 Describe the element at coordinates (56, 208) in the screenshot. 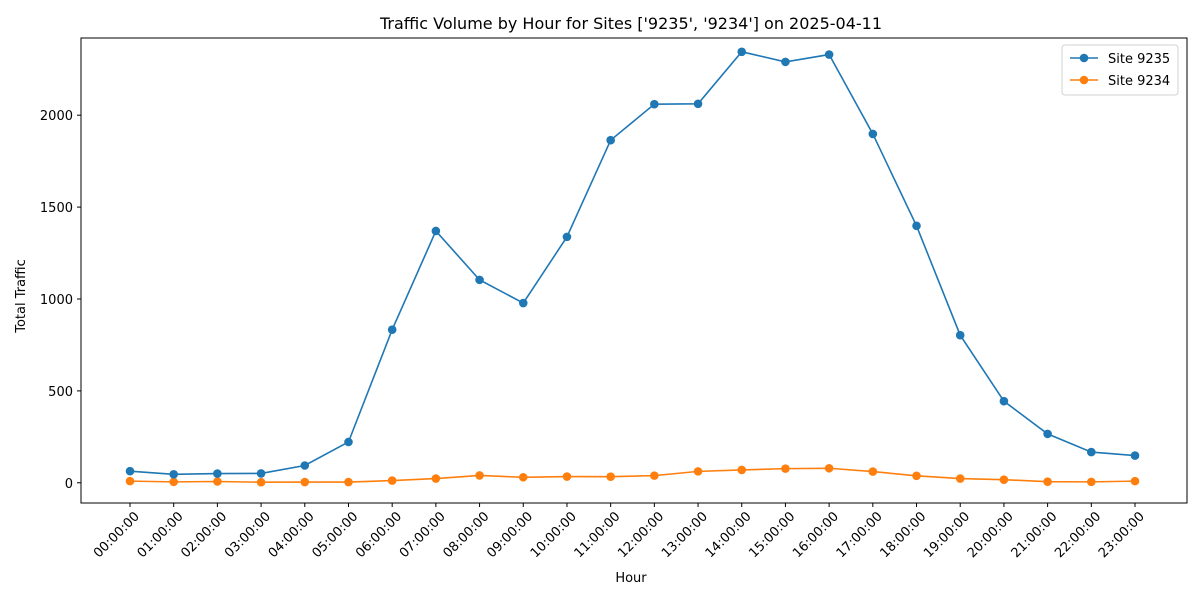

I see `y-tick-label: 1500` at that location.